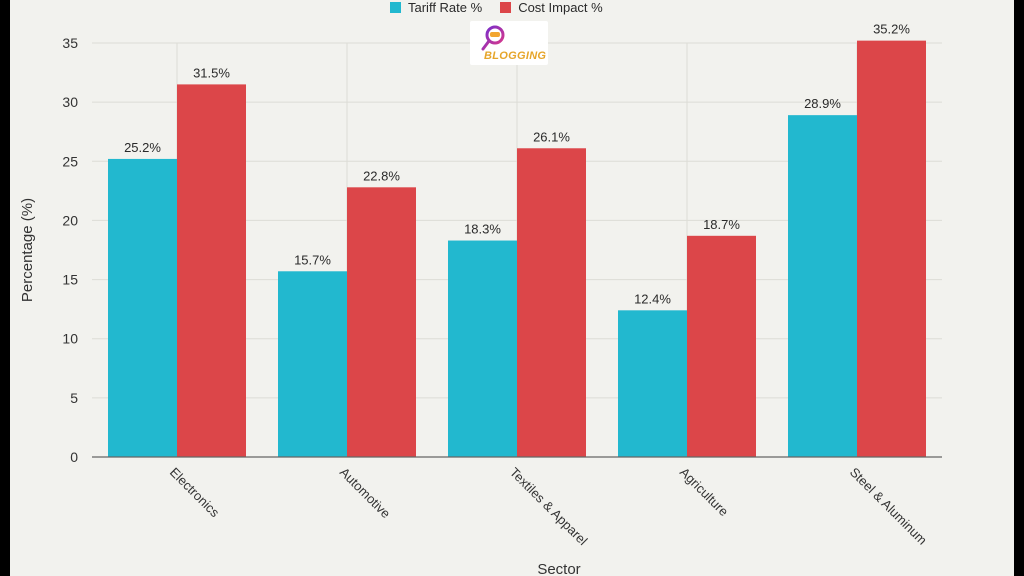  What do you see at coordinates (652, 298) in the screenshot?
I see `data-label: 12.4%` at bounding box center [652, 298].